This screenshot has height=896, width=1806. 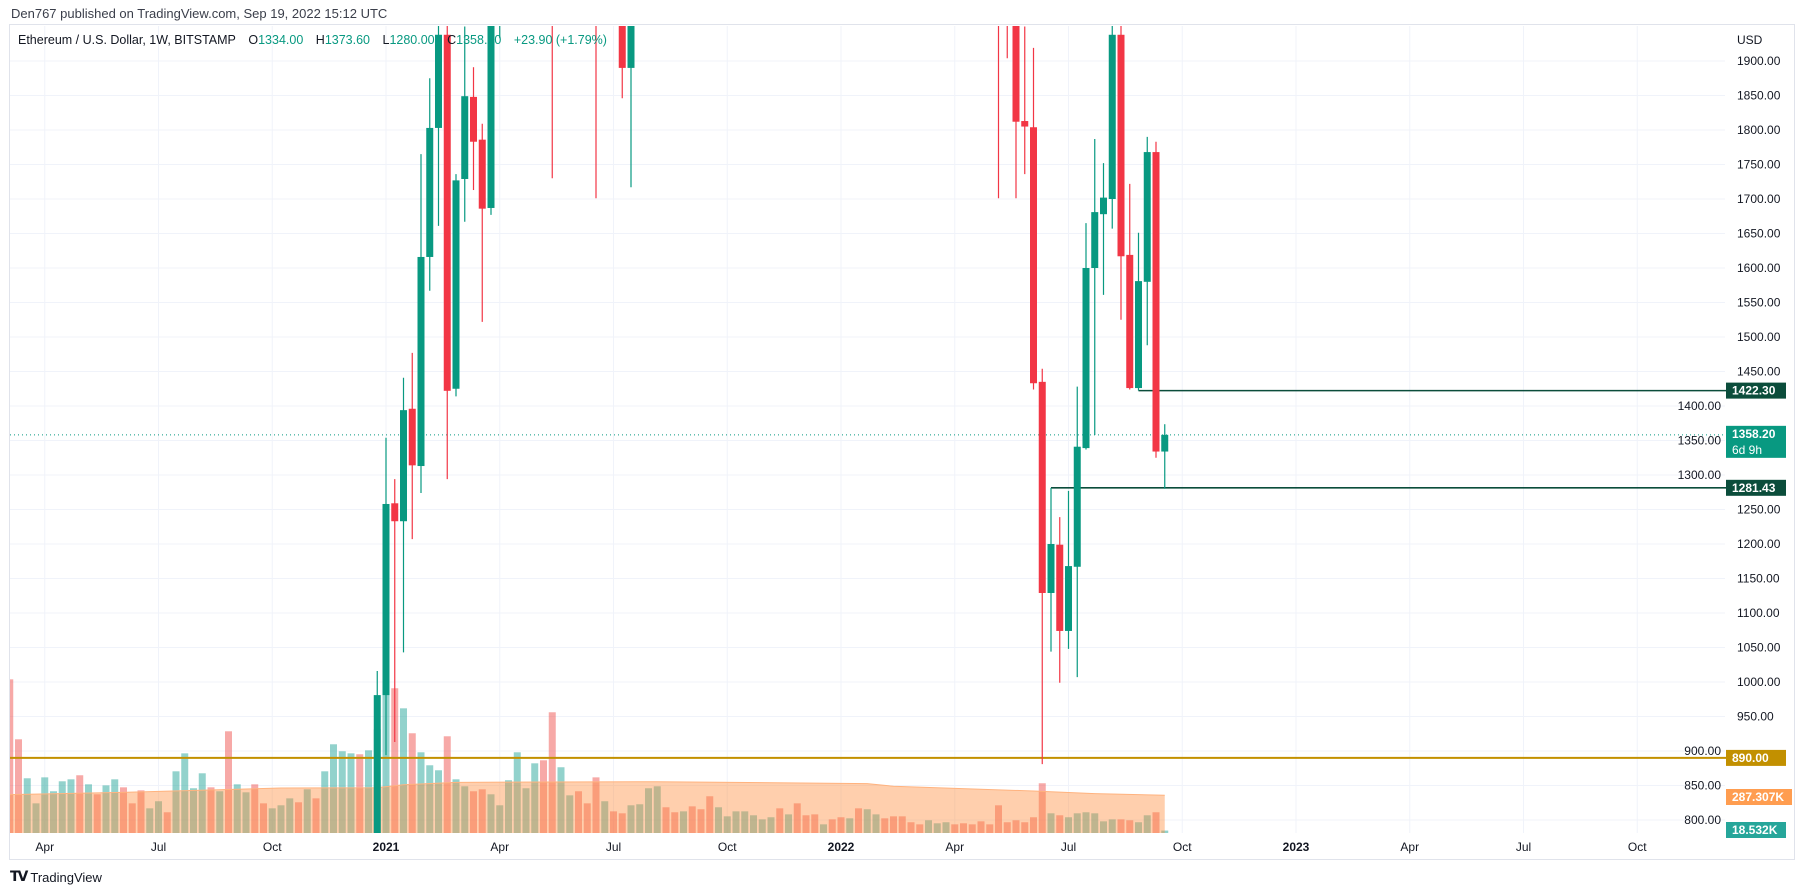 What do you see at coordinates (1755, 717) in the screenshot?
I see `price-tick-label: 950.00` at bounding box center [1755, 717].